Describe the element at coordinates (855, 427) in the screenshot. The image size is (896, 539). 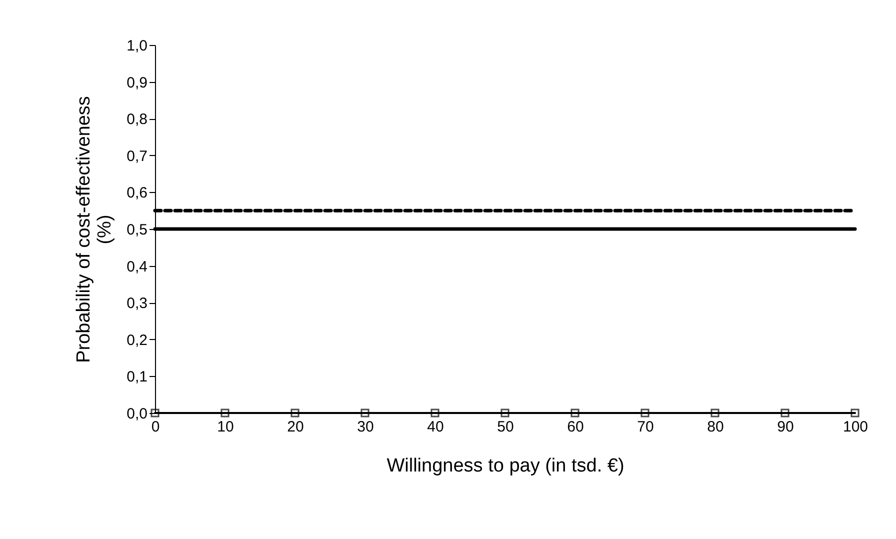
I see `x-tick-label: 100` at that location.